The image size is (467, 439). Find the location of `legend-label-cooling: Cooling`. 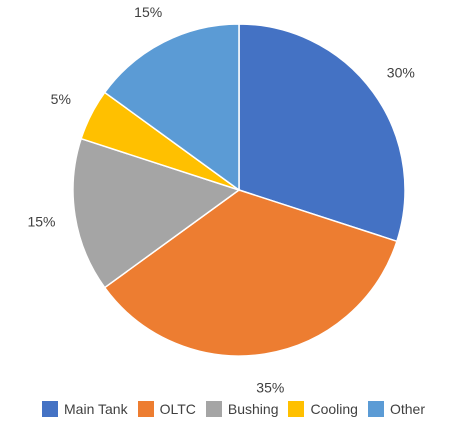

legend-label-cooling: Cooling is located at coordinates (334, 409).